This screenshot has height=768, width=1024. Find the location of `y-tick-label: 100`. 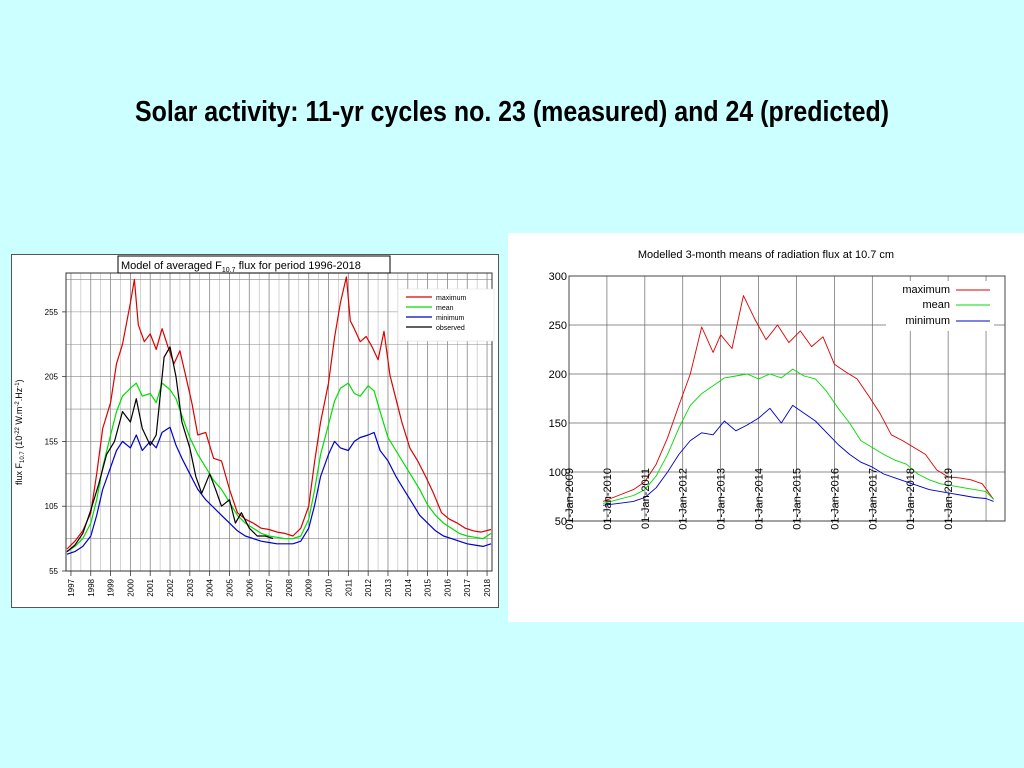

y-tick-label: 100 is located at coordinates (558, 473).